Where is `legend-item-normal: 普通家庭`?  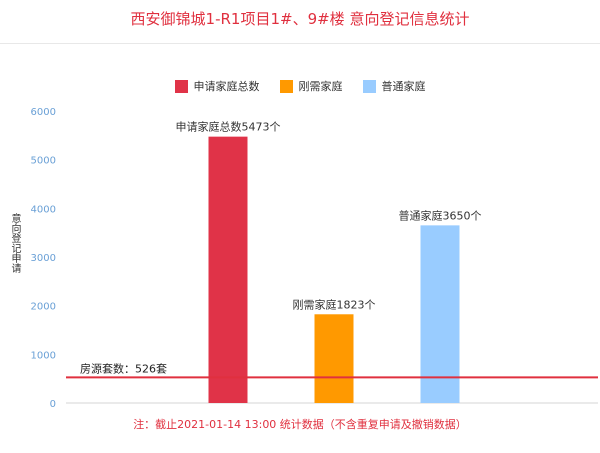 legend-item-normal: 普通家庭 is located at coordinates (394, 86).